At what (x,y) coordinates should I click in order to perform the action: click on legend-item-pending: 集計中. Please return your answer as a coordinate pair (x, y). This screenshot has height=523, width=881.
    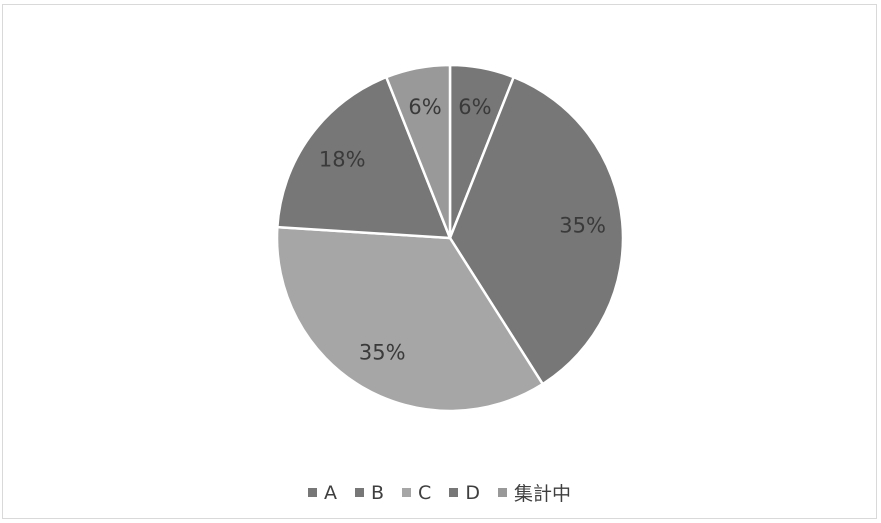
    Looking at the image, I should click on (534, 492).